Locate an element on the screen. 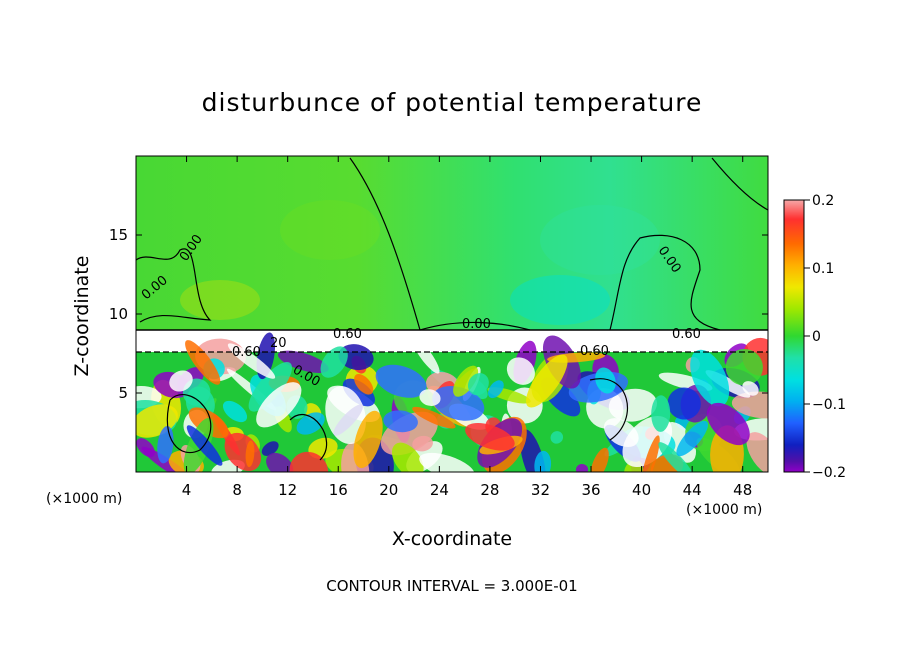 This screenshot has height=654, width=904. y-tick-label: 10 is located at coordinates (118, 314).